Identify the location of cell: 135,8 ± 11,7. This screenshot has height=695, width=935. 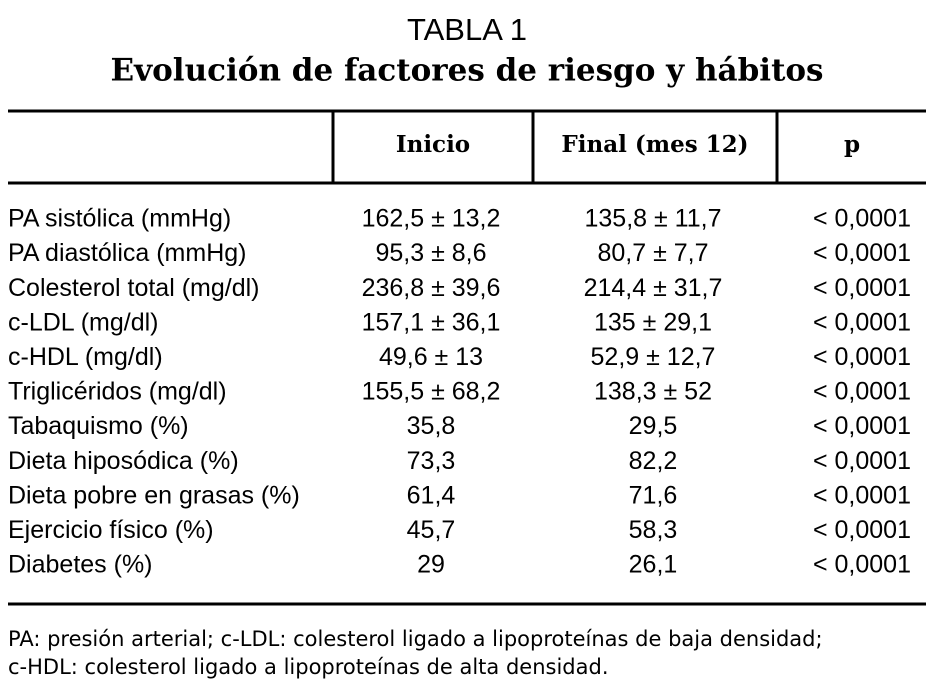
(653, 219).